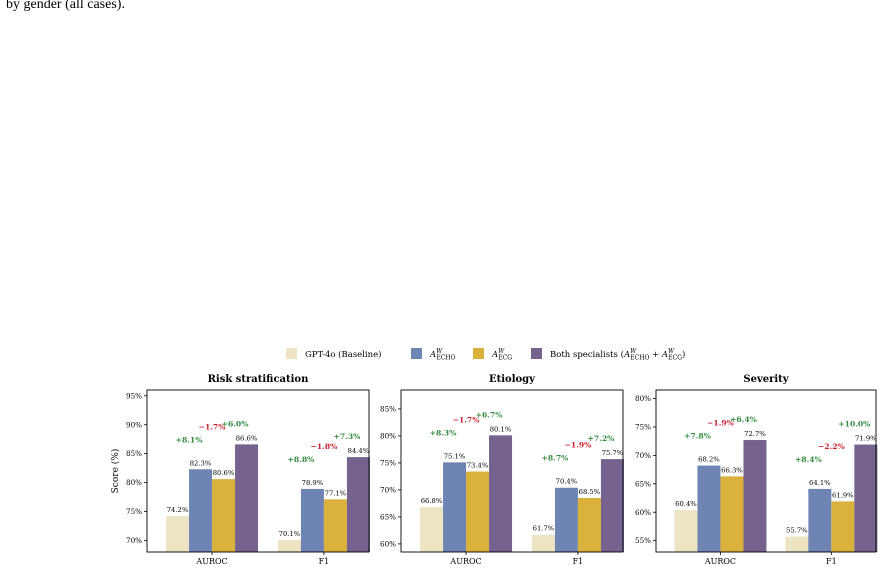  What do you see at coordinates (478, 353) in the screenshot?
I see `legend-swatch-ecg` at bounding box center [478, 353].